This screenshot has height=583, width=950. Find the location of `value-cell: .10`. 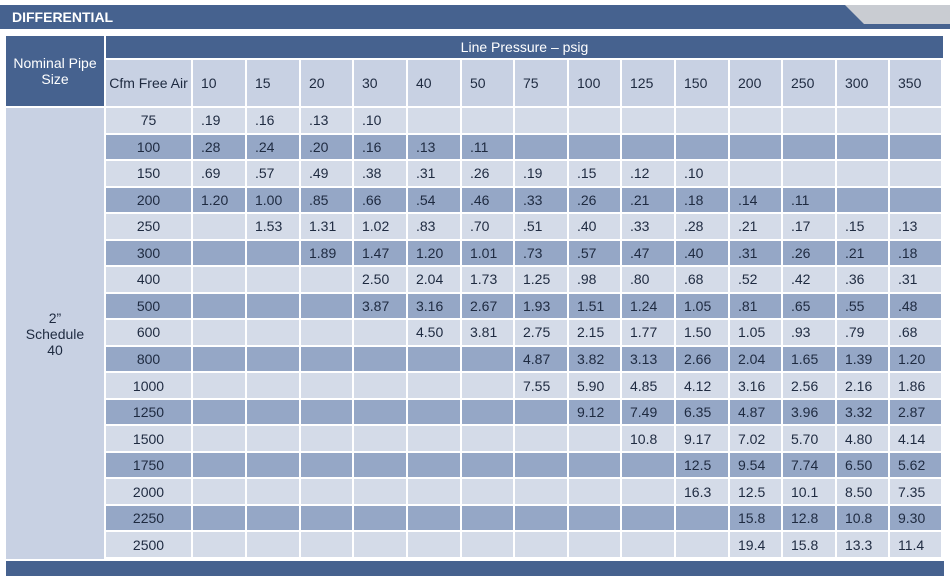

value-cell: .10 is located at coordinates (702, 173).